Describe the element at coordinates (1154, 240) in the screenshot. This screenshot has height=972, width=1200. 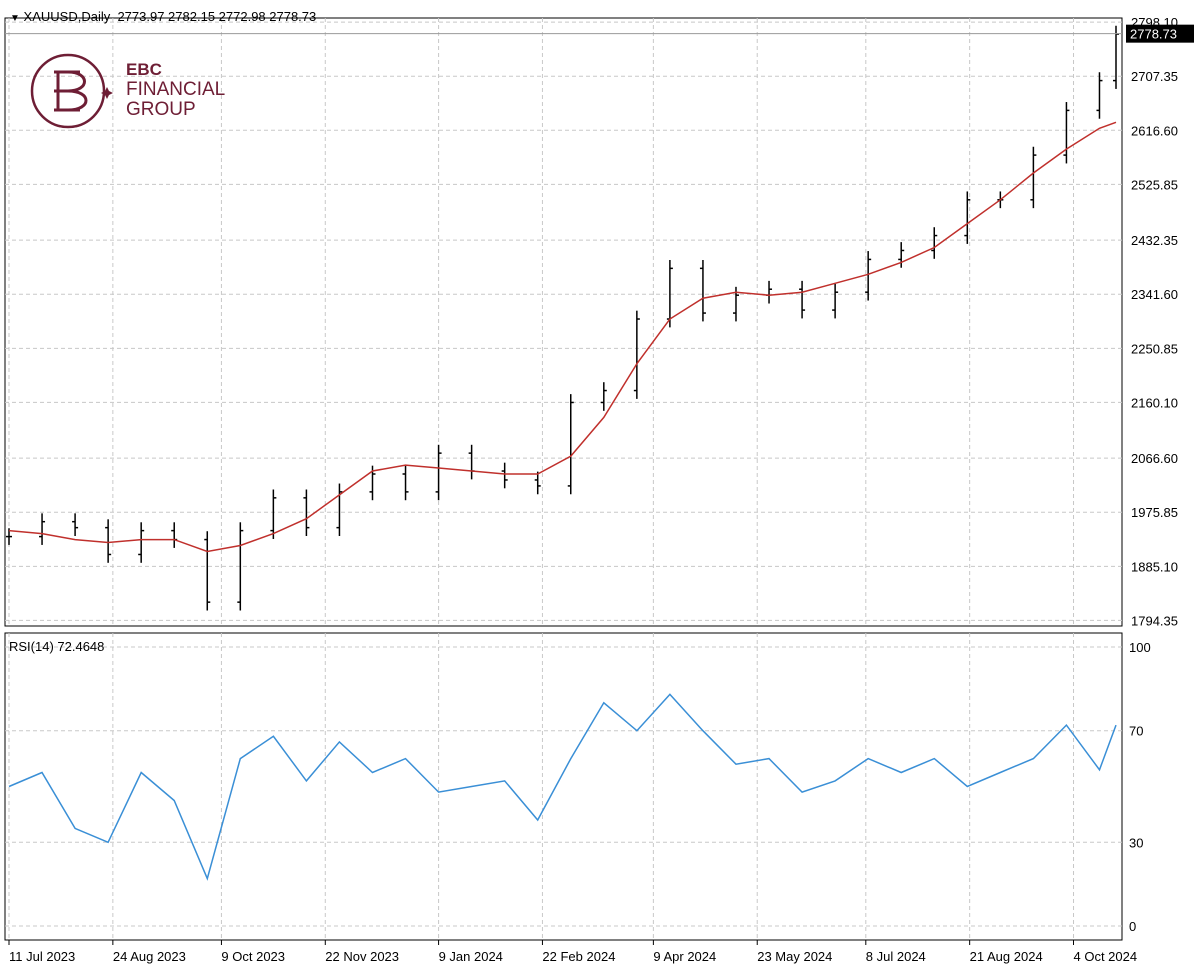
I see `price-tick-label: 2432.35` at that location.